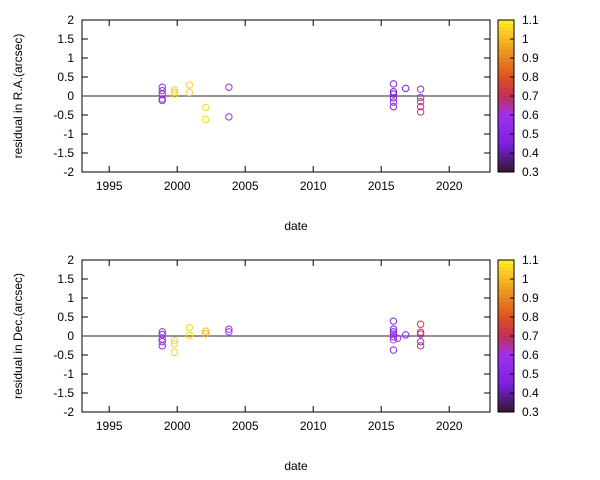 The image size is (600, 480). I want to click on y-tick-label: 0, so click(70, 96).